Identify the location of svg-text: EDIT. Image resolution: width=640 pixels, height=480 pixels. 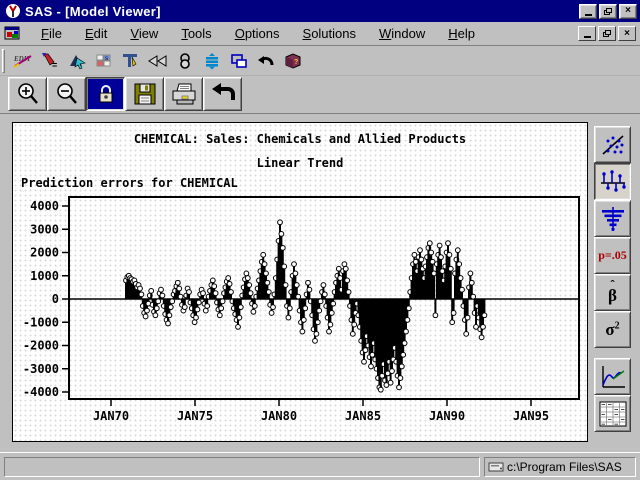
(22, 59).